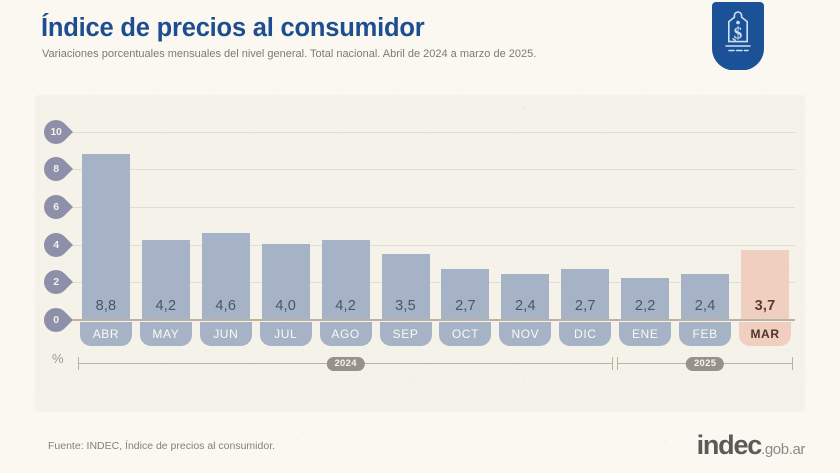  Describe the element at coordinates (225, 334) in the screenshot. I see `month-label-jun: JUN` at that location.